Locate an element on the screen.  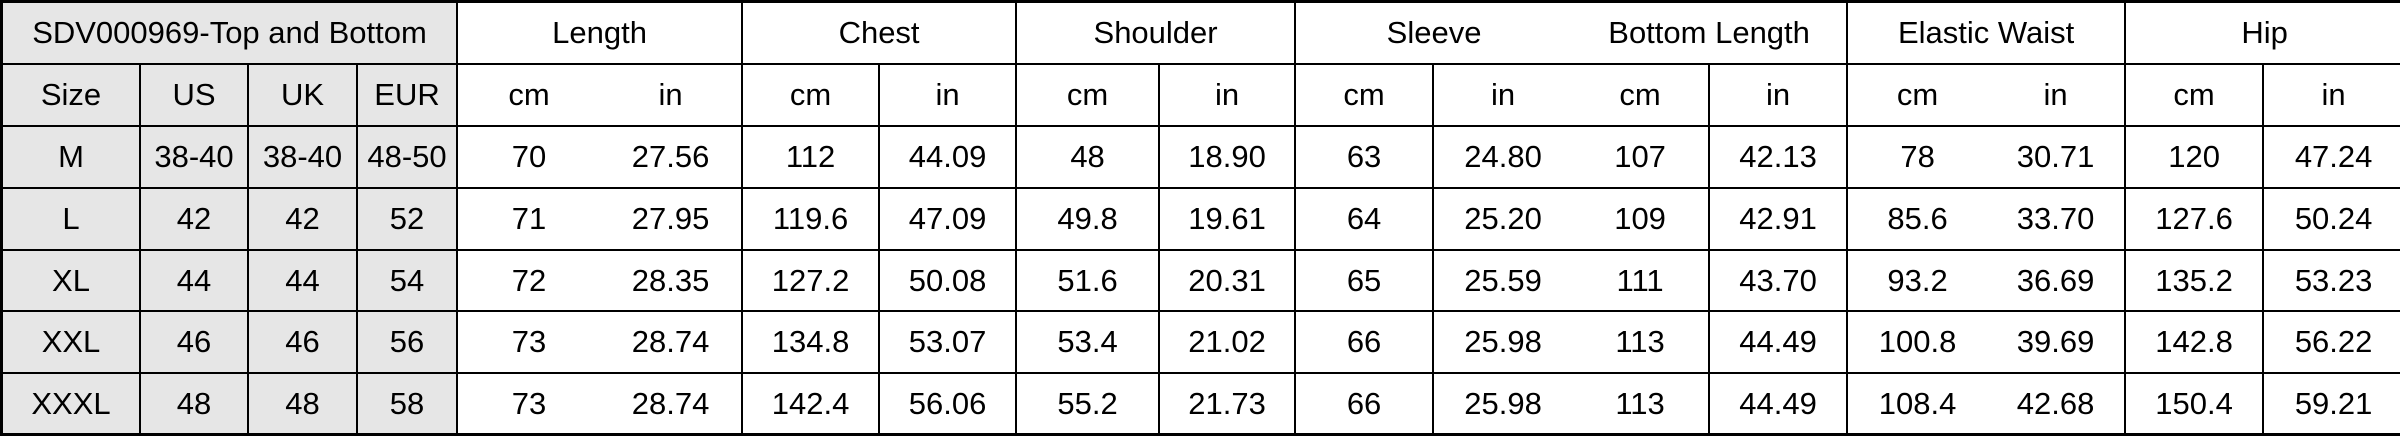
measurement-cell: 53.4 is located at coordinates (1089, 343).